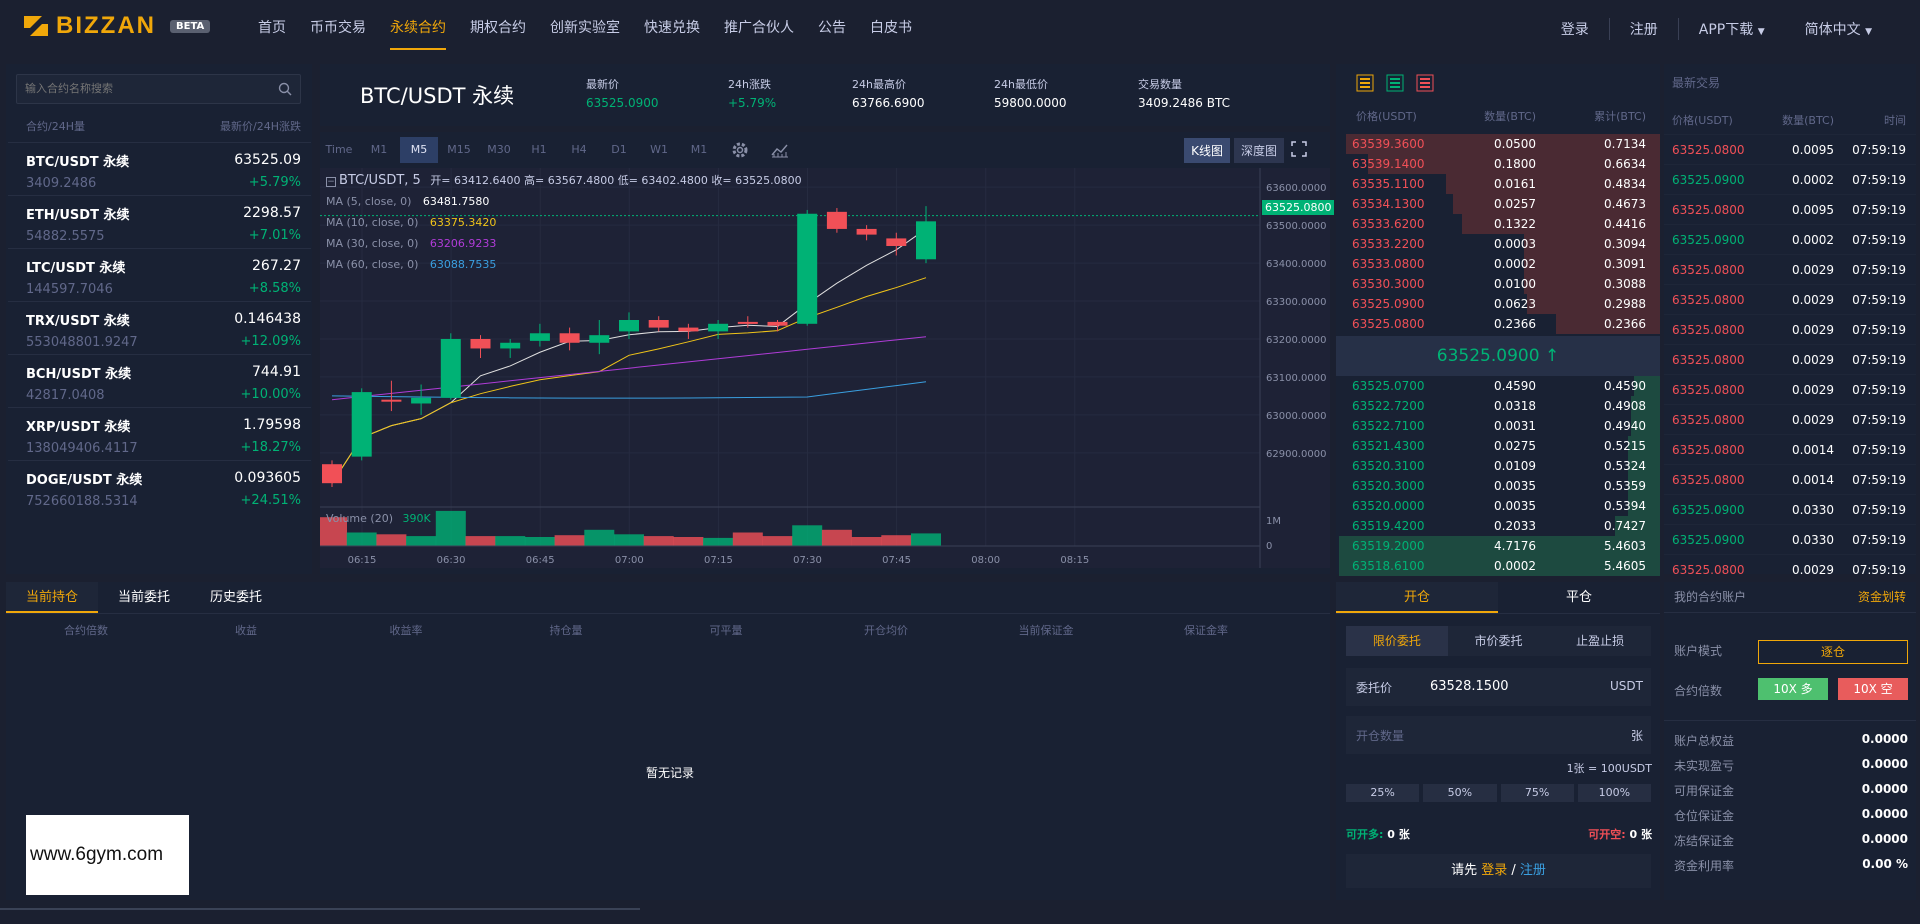 The height and width of the screenshot is (924, 1920). Describe the element at coordinates (1578, 597) in the screenshot. I see `tab-close: 平仓` at that location.